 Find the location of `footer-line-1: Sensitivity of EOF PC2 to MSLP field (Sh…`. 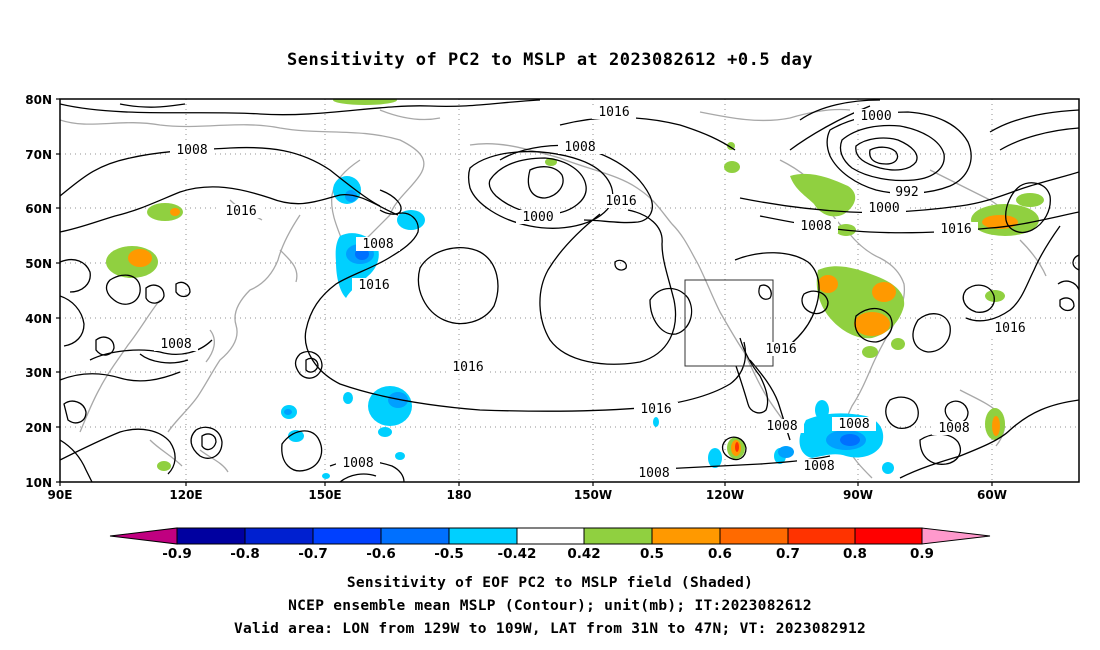

footer-line-1: Sensitivity of EOF PC2 to MSLP field (Sh… is located at coordinates (550, 583).